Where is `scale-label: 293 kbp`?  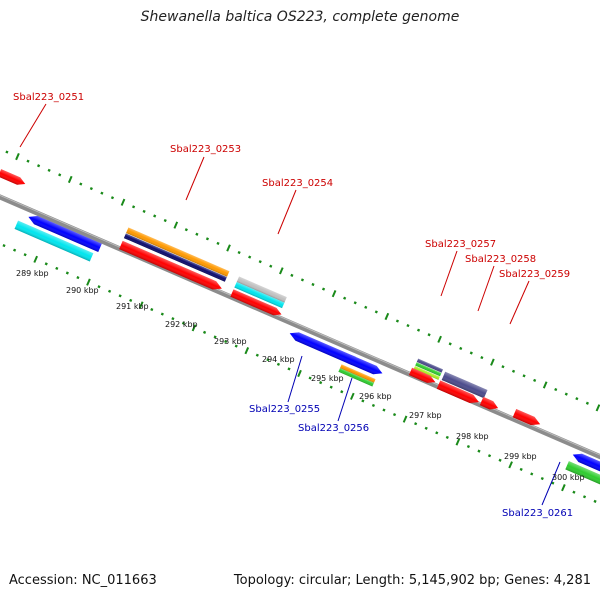 scale-label: 293 kbp is located at coordinates (230, 341).